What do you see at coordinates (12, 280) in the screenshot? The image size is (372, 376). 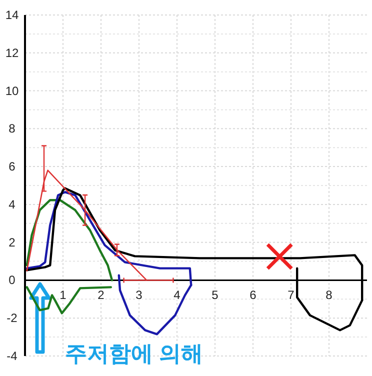 I see `y-tick-label: 0` at bounding box center [12, 280].